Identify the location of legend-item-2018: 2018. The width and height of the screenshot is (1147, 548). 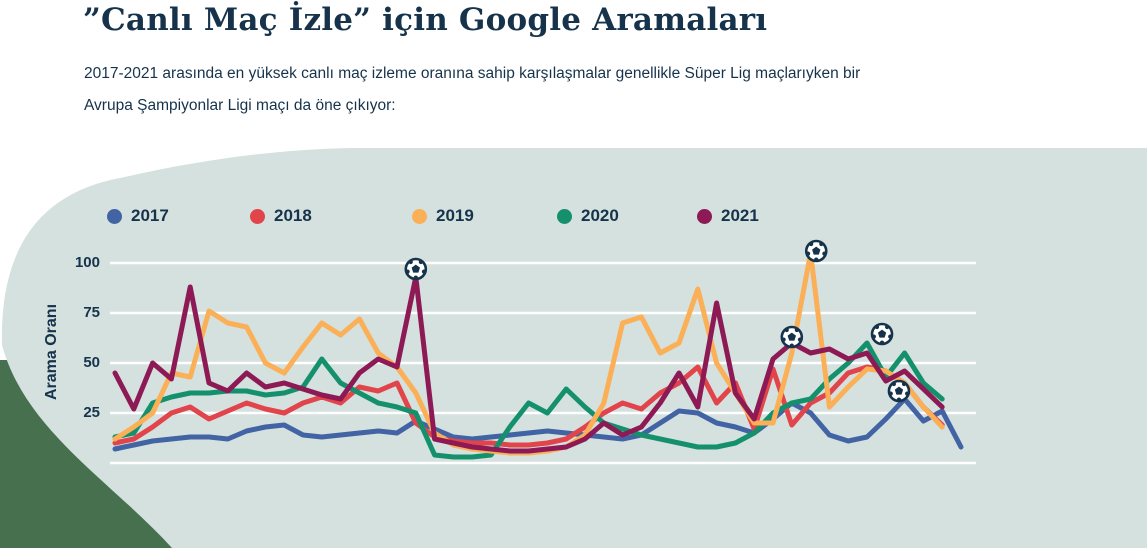
(281, 216).